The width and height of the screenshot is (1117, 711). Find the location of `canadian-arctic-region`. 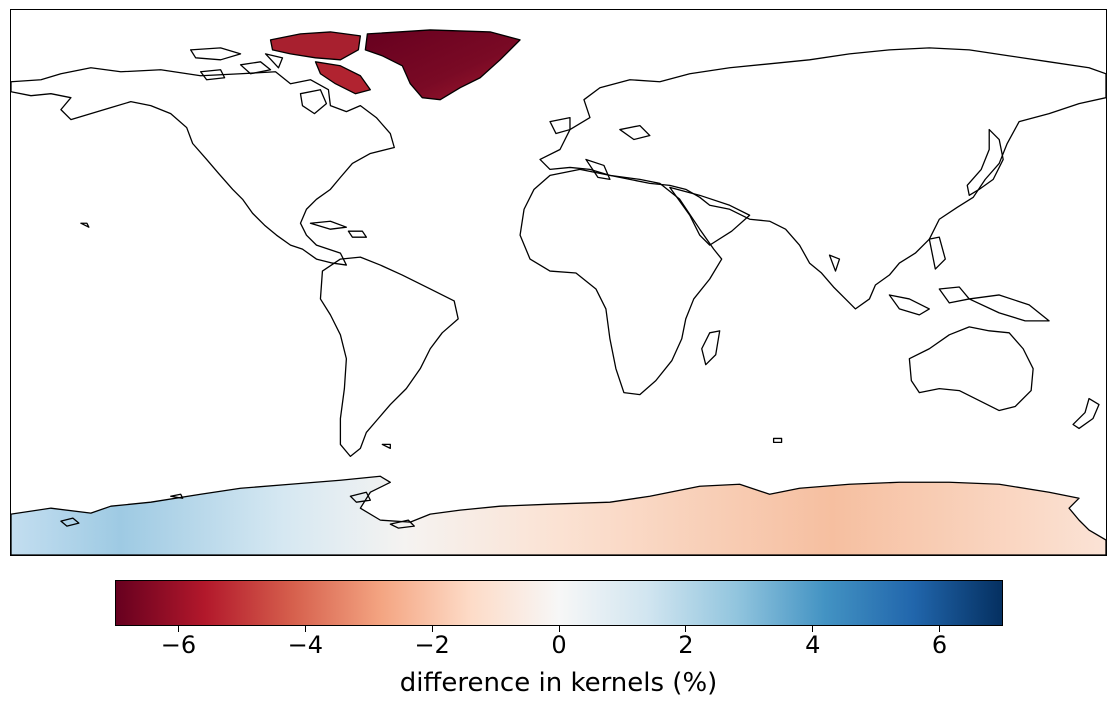

canadian-arctic-region is located at coordinates (315, 46).